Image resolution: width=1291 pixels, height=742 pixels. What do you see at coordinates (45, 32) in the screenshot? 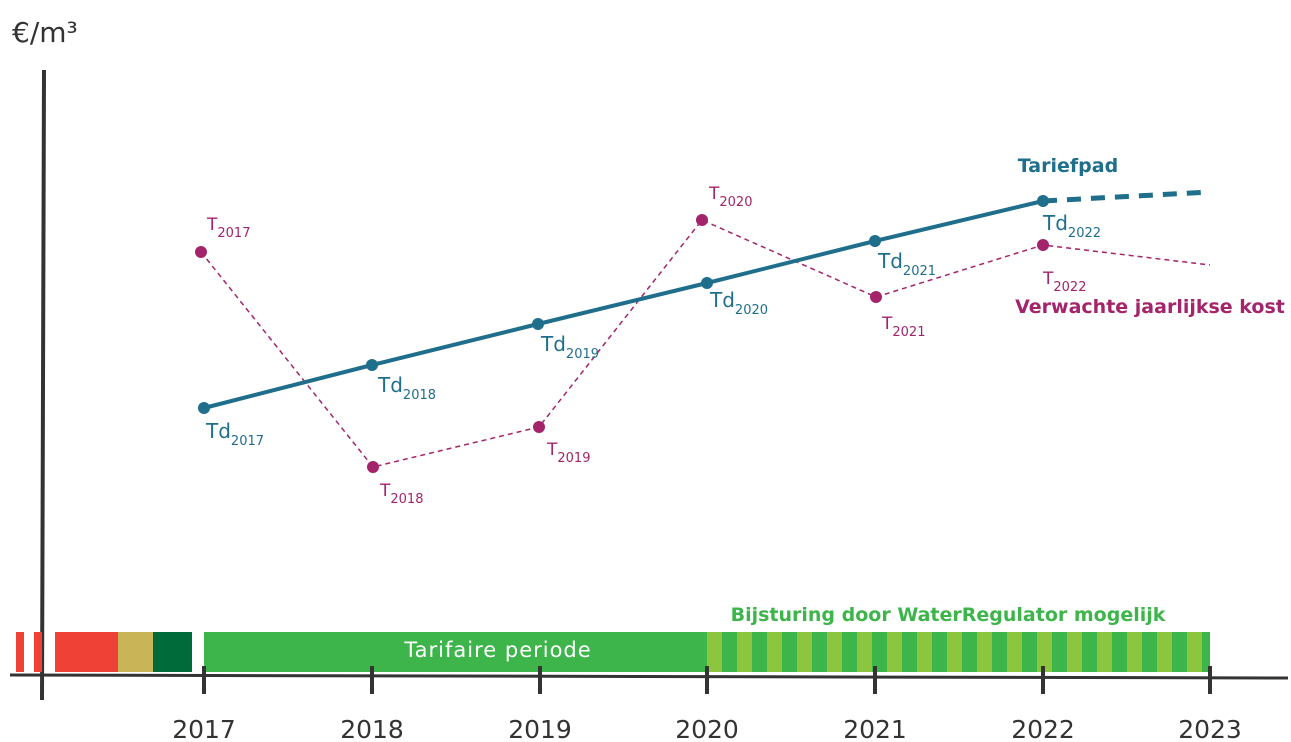
I see `y-axis-label: €/m³` at bounding box center [45, 32].